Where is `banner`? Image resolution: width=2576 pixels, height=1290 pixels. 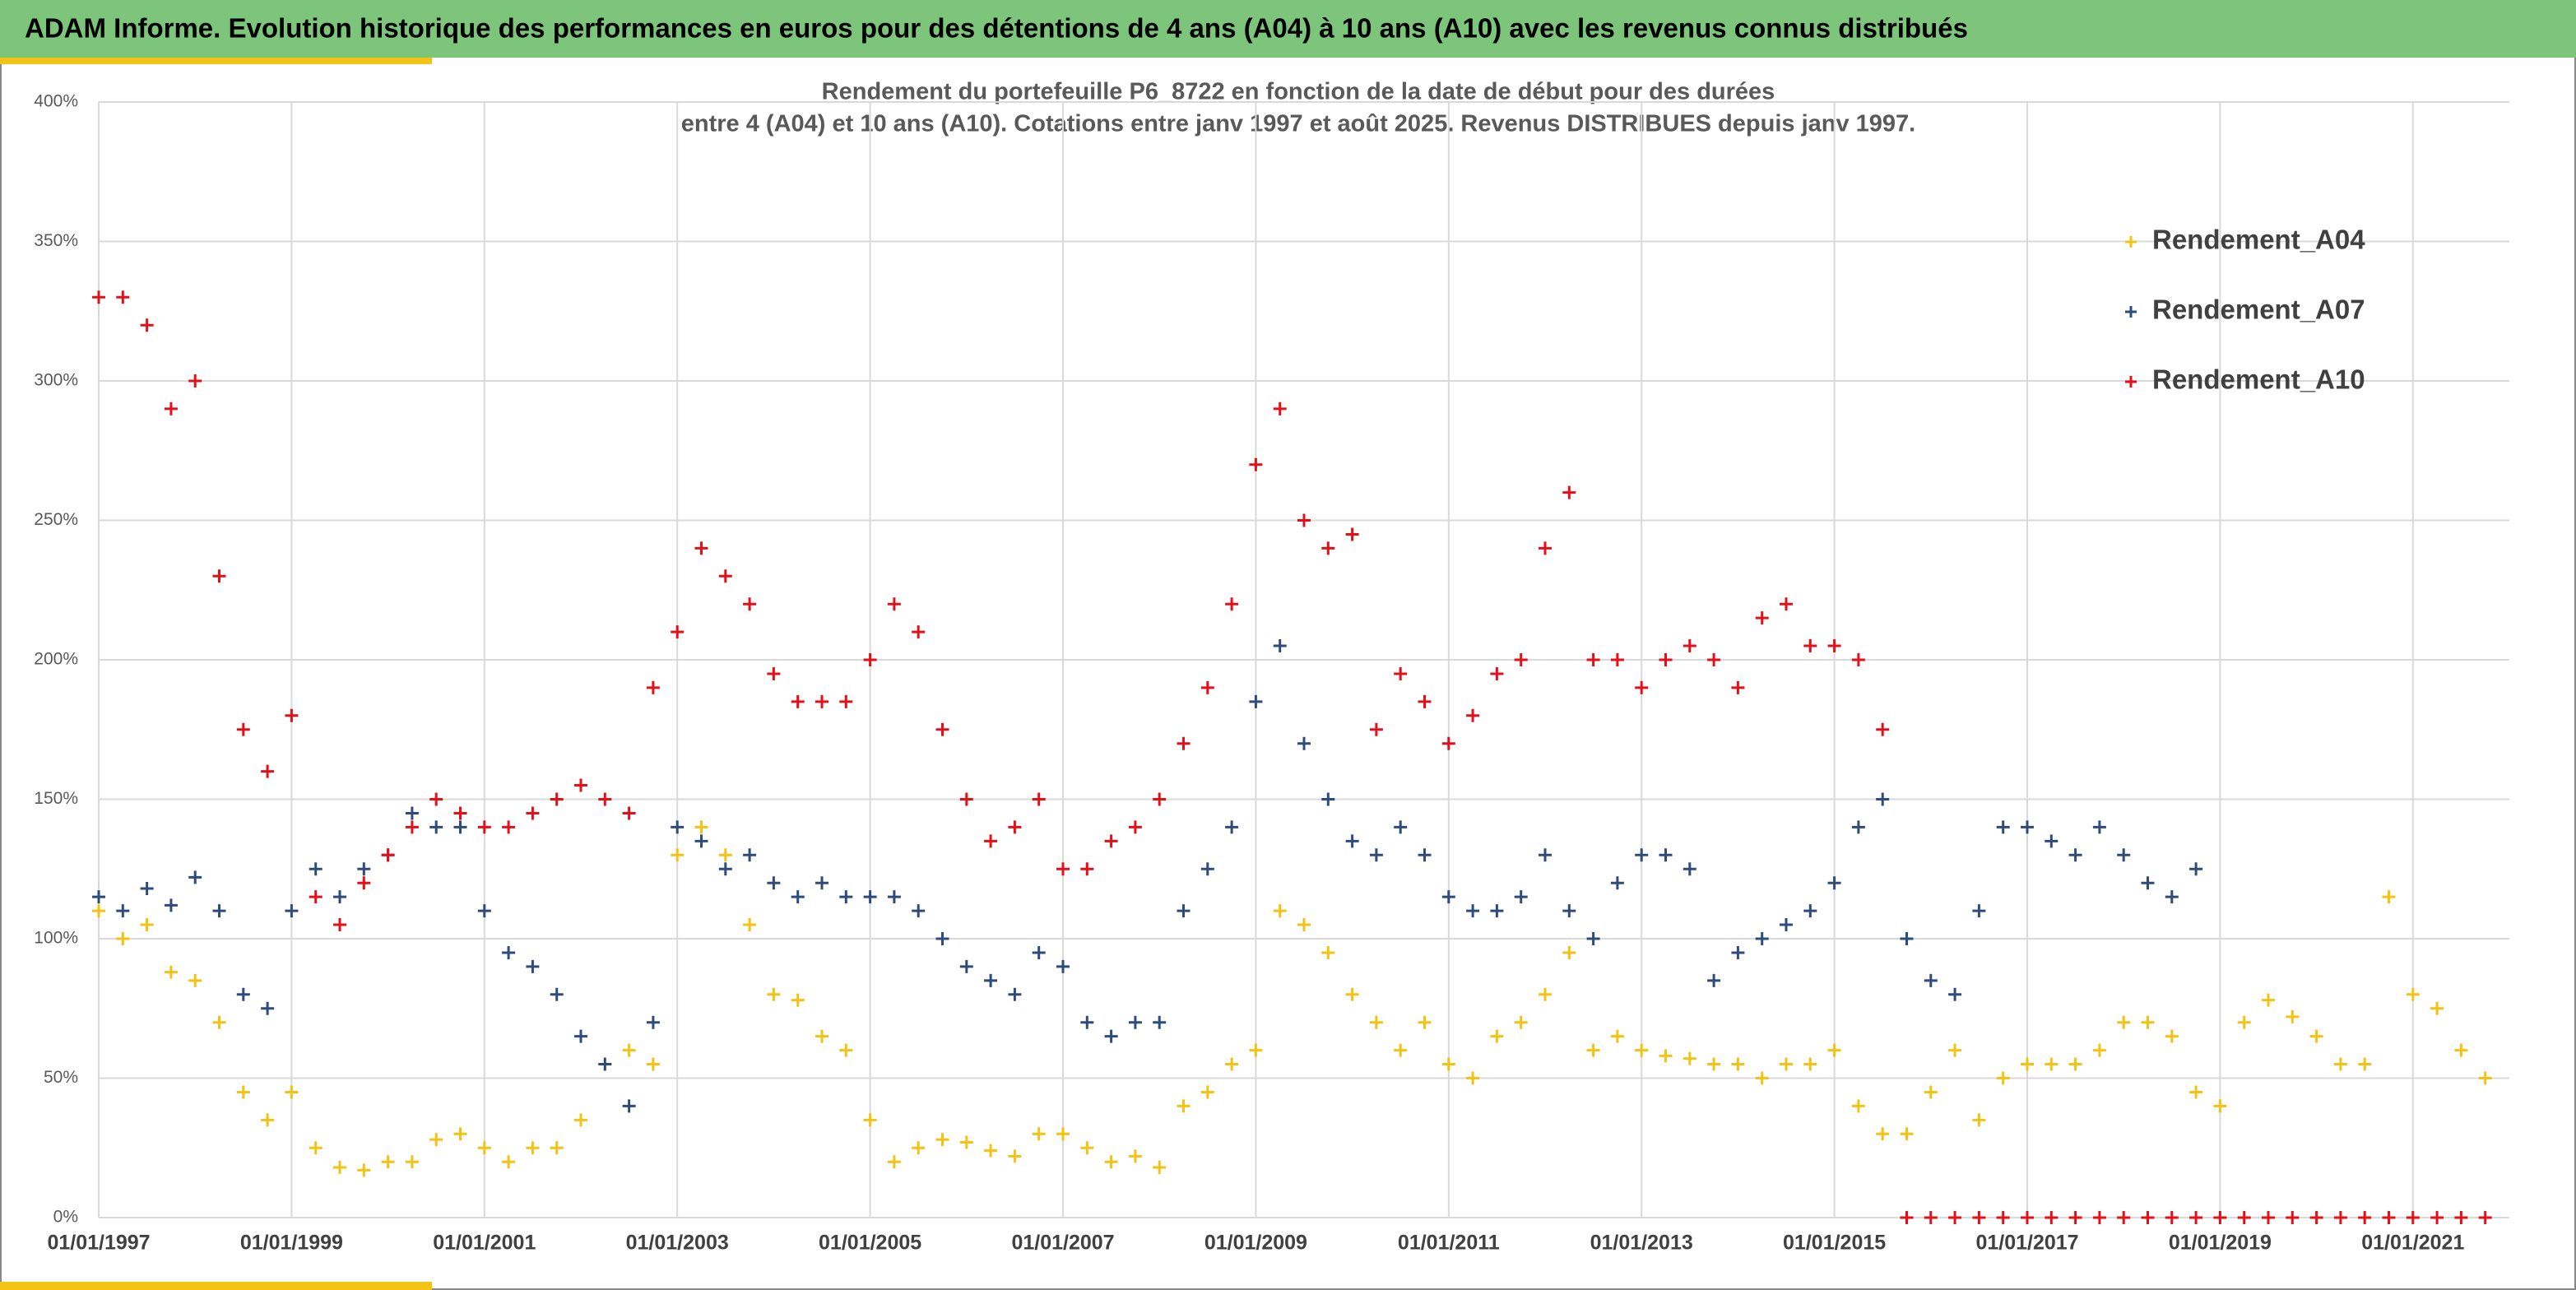 banner is located at coordinates (1288, 29).